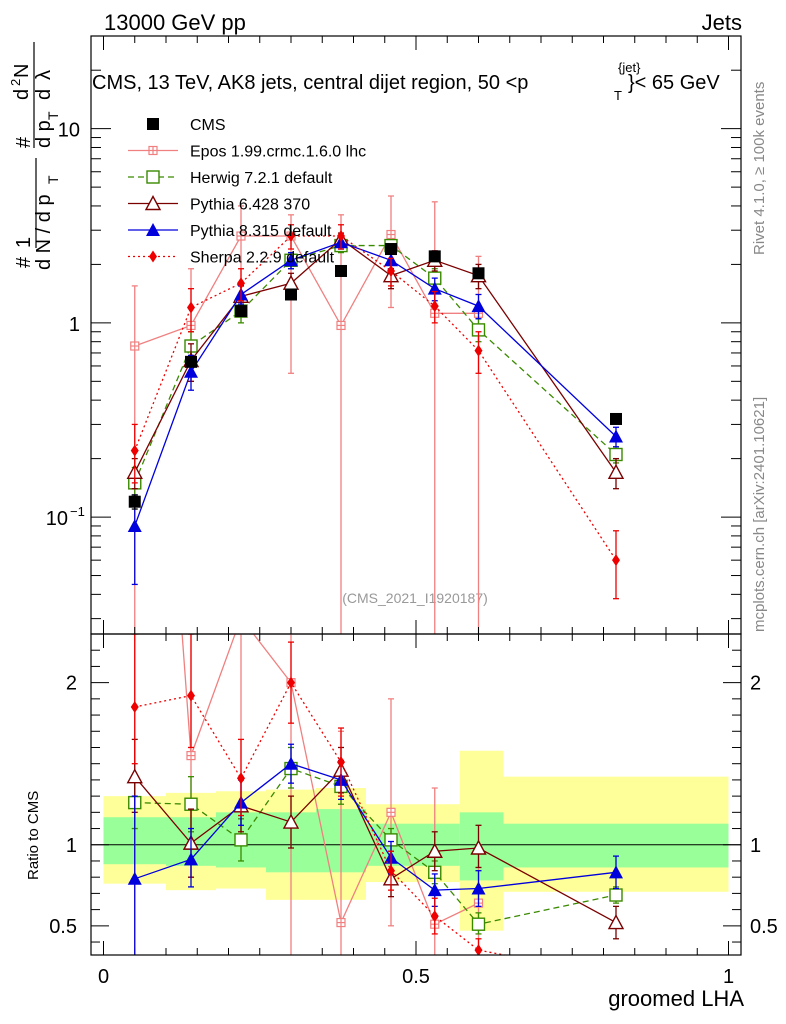 This screenshot has width=786, height=1024. What do you see at coordinates (34, 156) in the screenshot?
I see `y-axis-label: # 1 d N / d p T # d 2 N d p T d λ` at bounding box center [34, 156].